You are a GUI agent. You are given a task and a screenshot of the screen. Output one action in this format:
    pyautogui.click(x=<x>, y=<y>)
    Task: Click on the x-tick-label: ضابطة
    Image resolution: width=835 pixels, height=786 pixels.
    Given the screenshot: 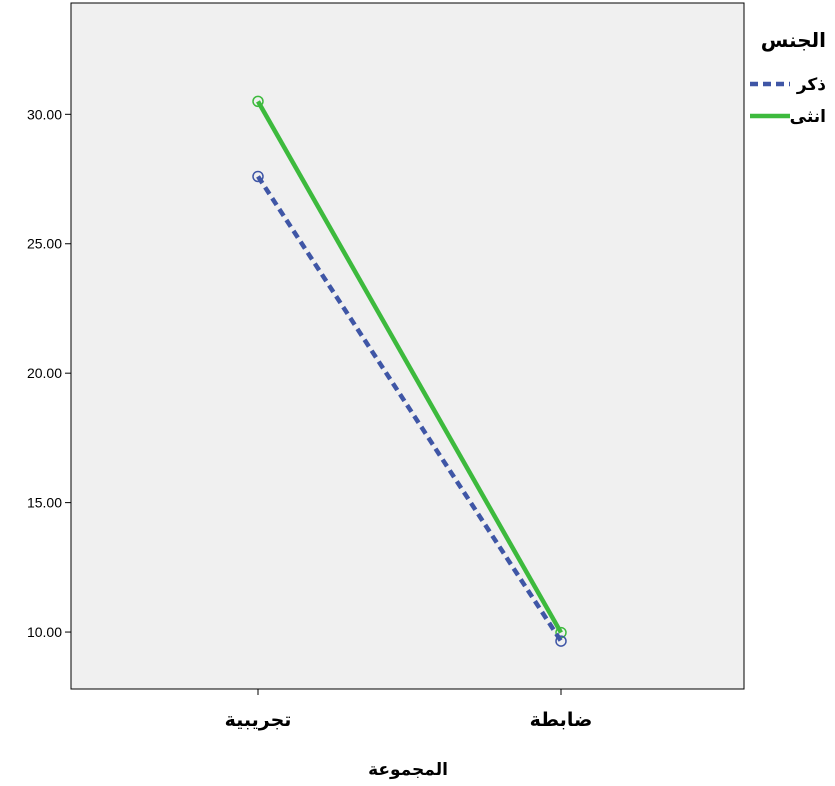 What is the action you would take?
    pyautogui.click(x=561, y=720)
    